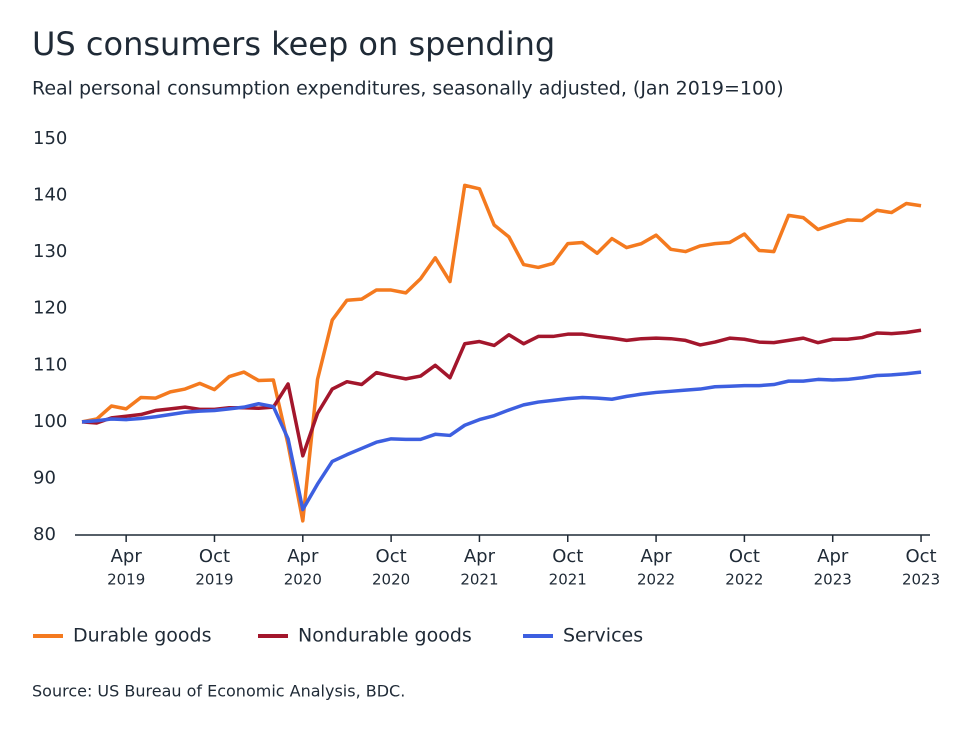 The image size is (960, 735). Describe the element at coordinates (50, 364) in the screenshot. I see `y-tick-label: 110` at that location.